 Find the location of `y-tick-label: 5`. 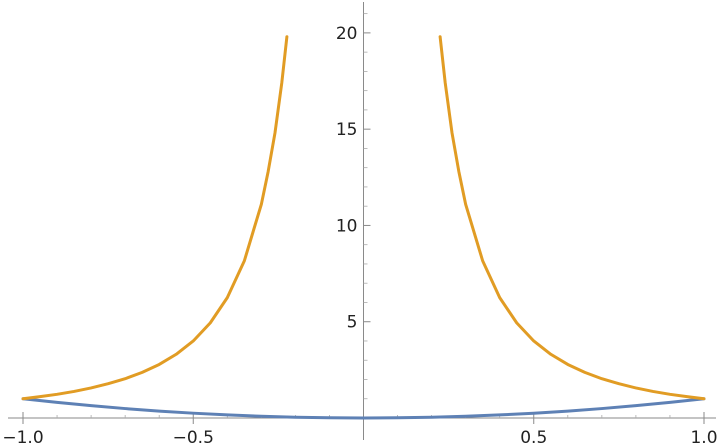

y-tick-label: 5 is located at coordinates (352, 323).